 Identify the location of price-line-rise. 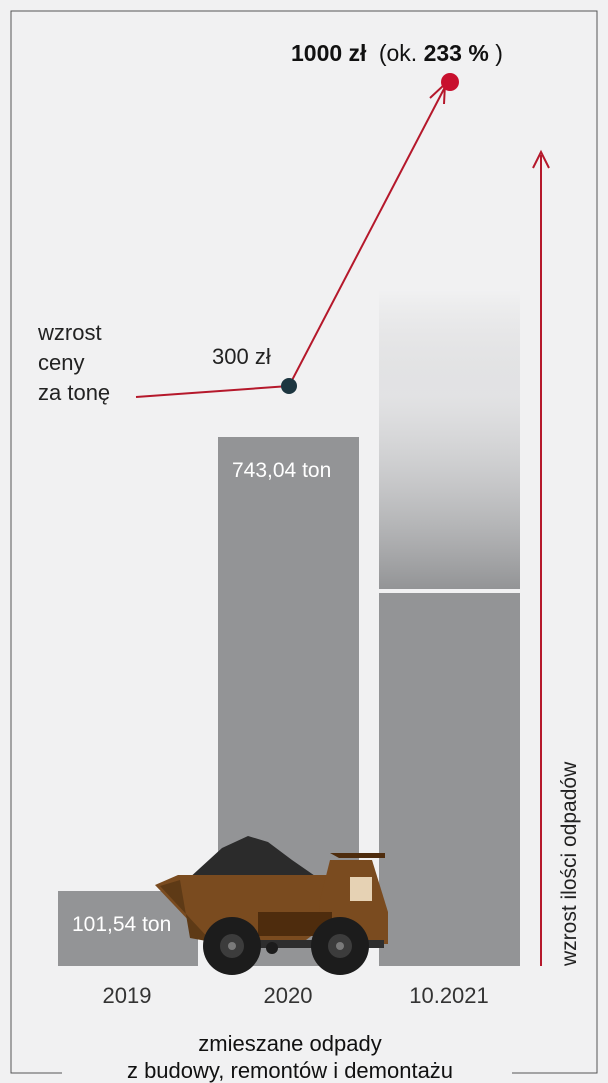
(367, 236).